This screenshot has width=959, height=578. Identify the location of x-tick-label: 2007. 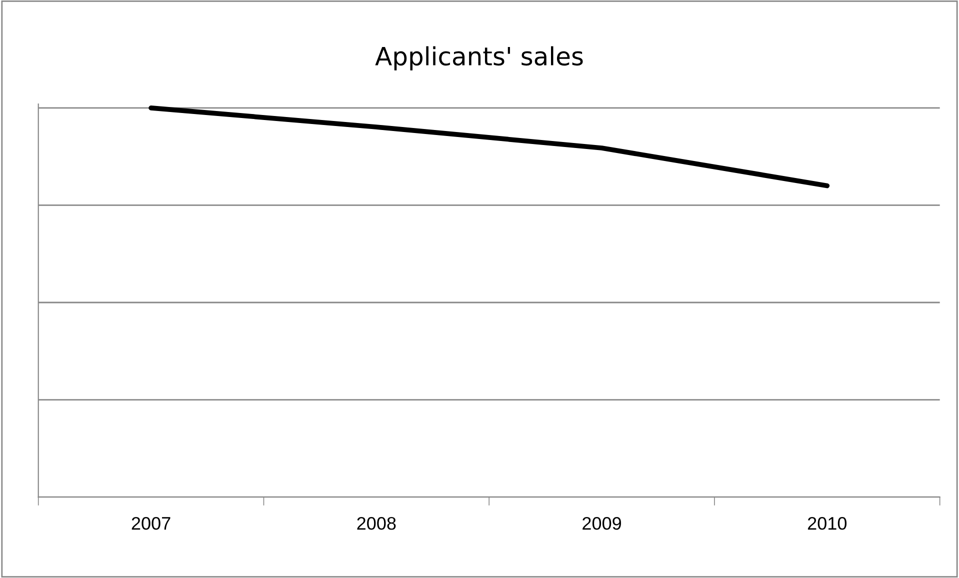
(151, 523).